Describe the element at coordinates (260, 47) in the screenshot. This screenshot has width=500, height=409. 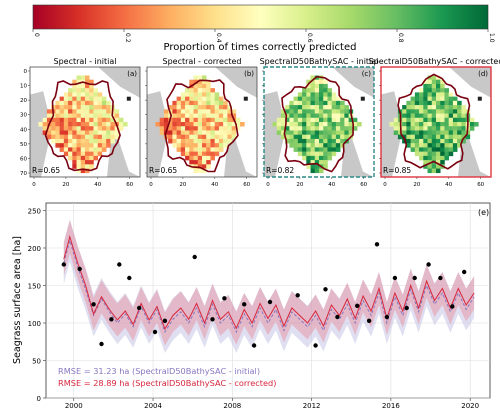
I see `colorbar-label: Proportion of times correctly predicted` at that location.